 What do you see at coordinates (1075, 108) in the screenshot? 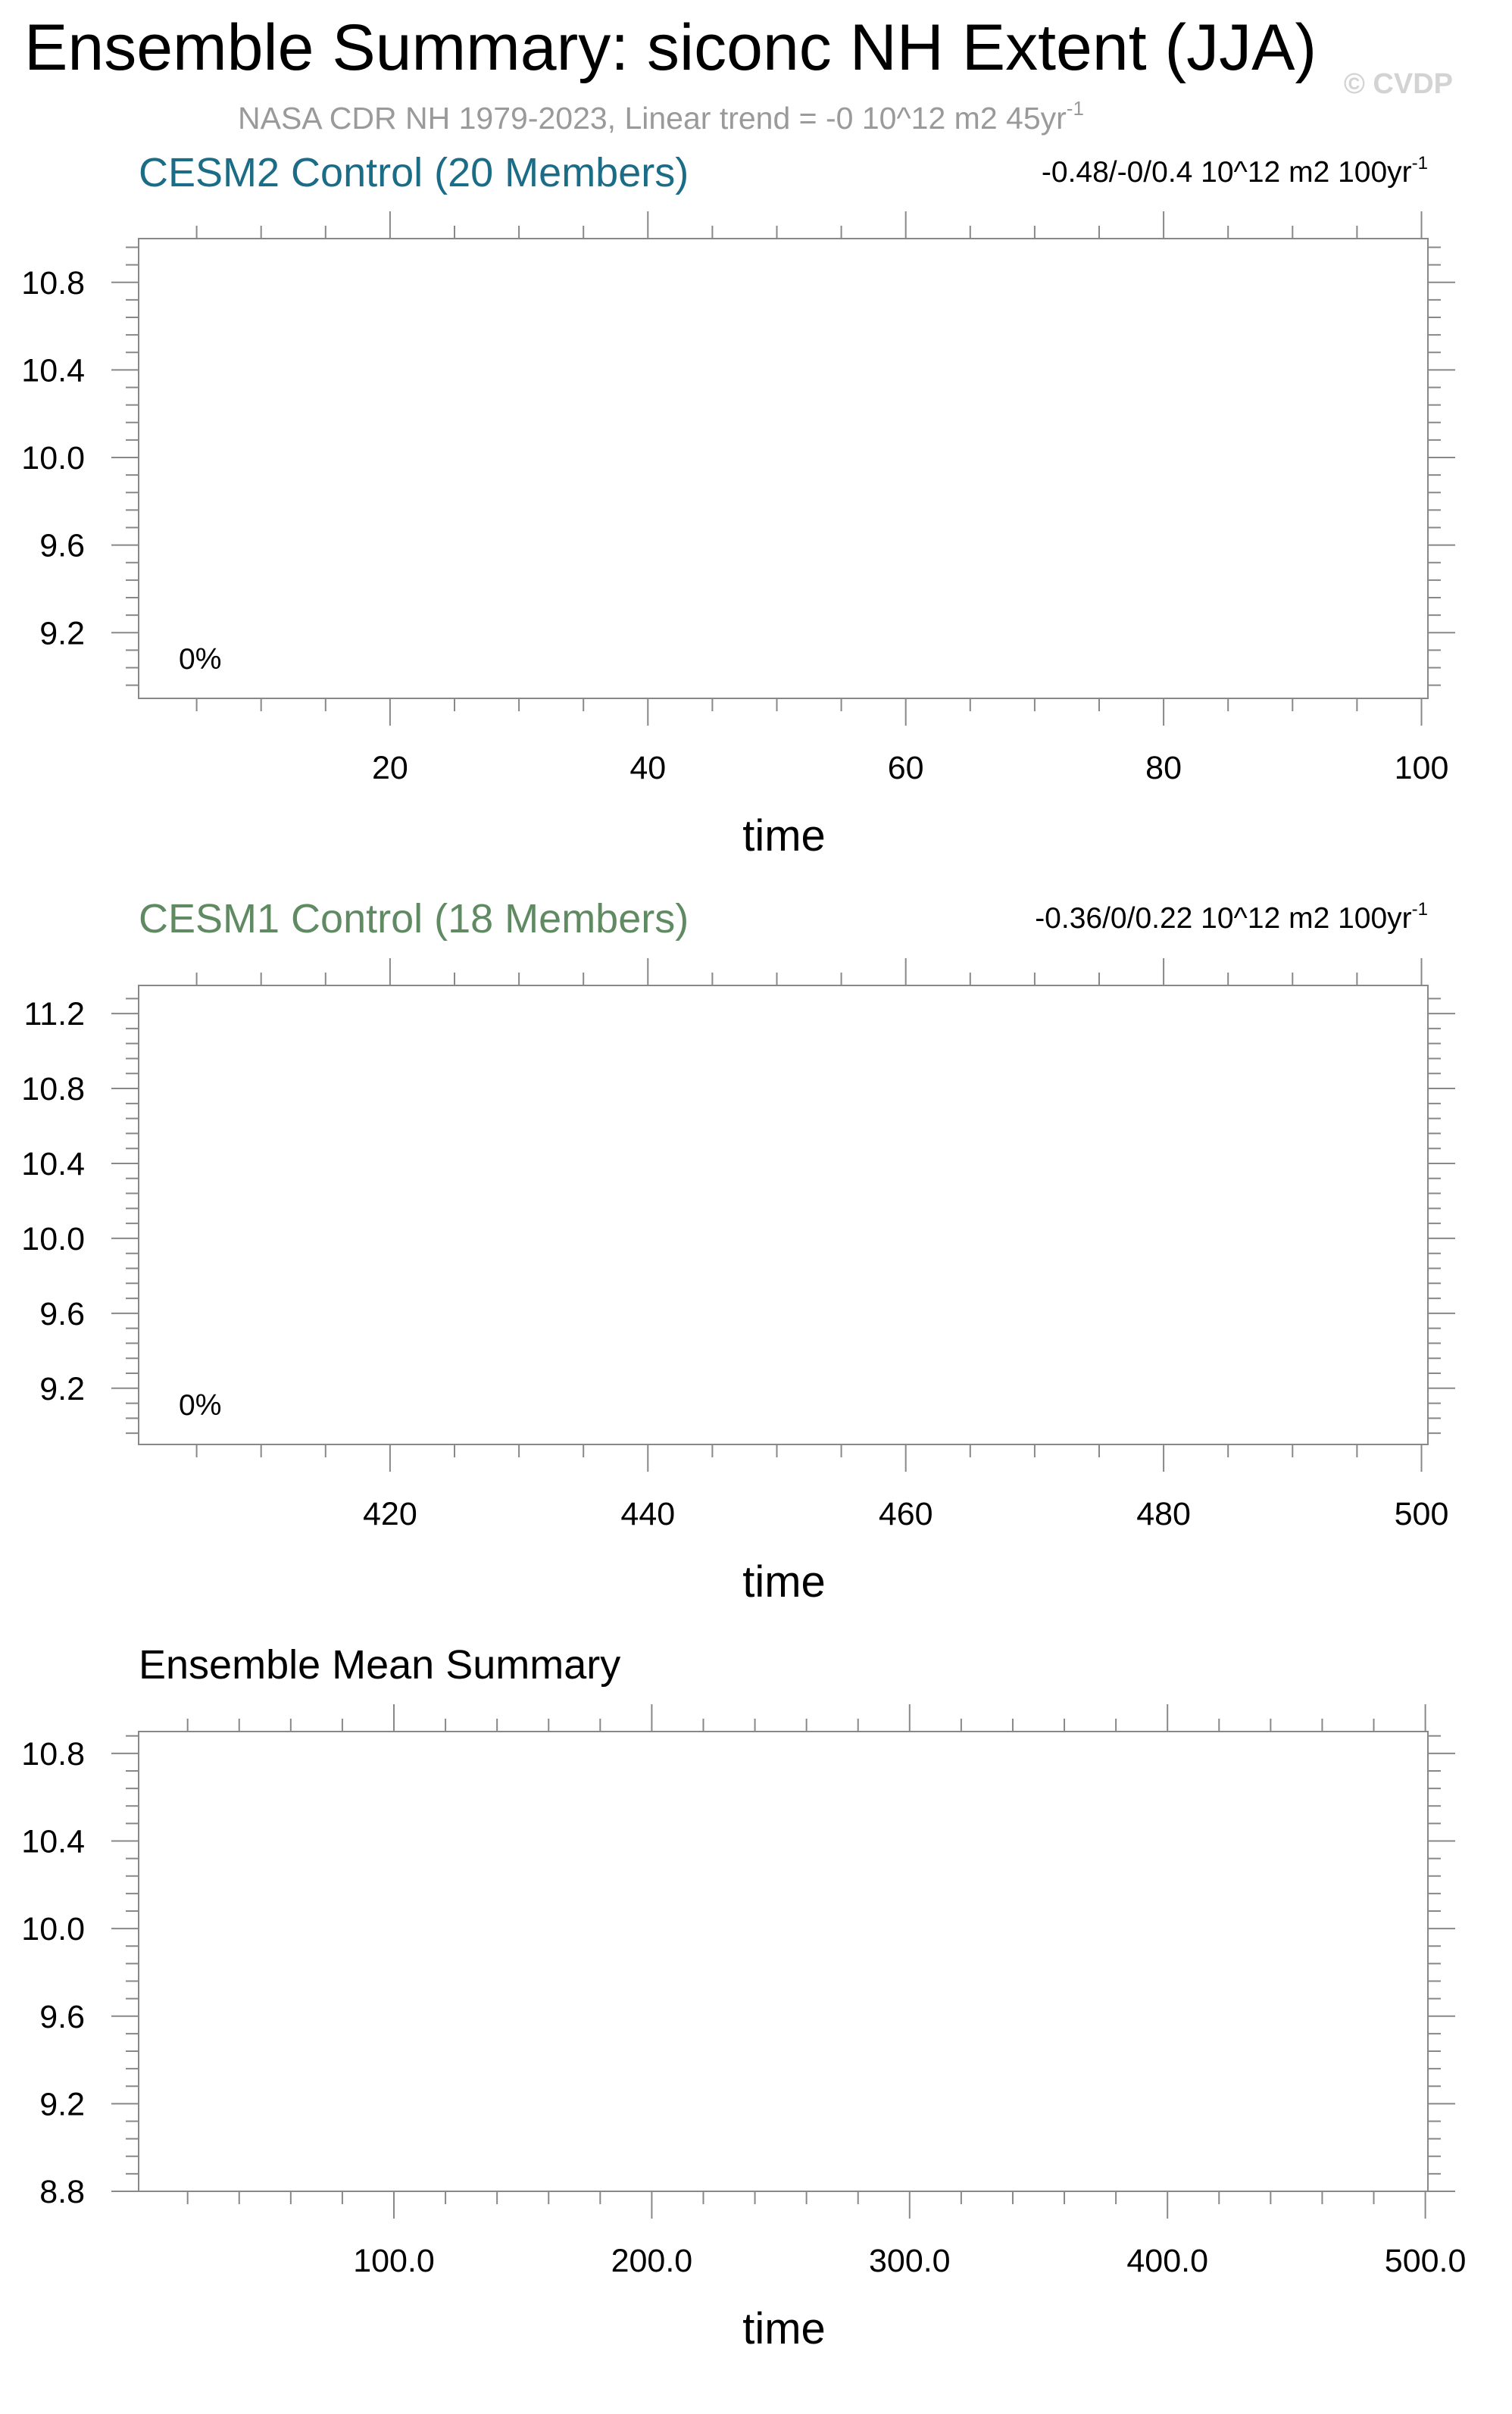
I see `figure-subtitle-sup: -1` at bounding box center [1075, 108].